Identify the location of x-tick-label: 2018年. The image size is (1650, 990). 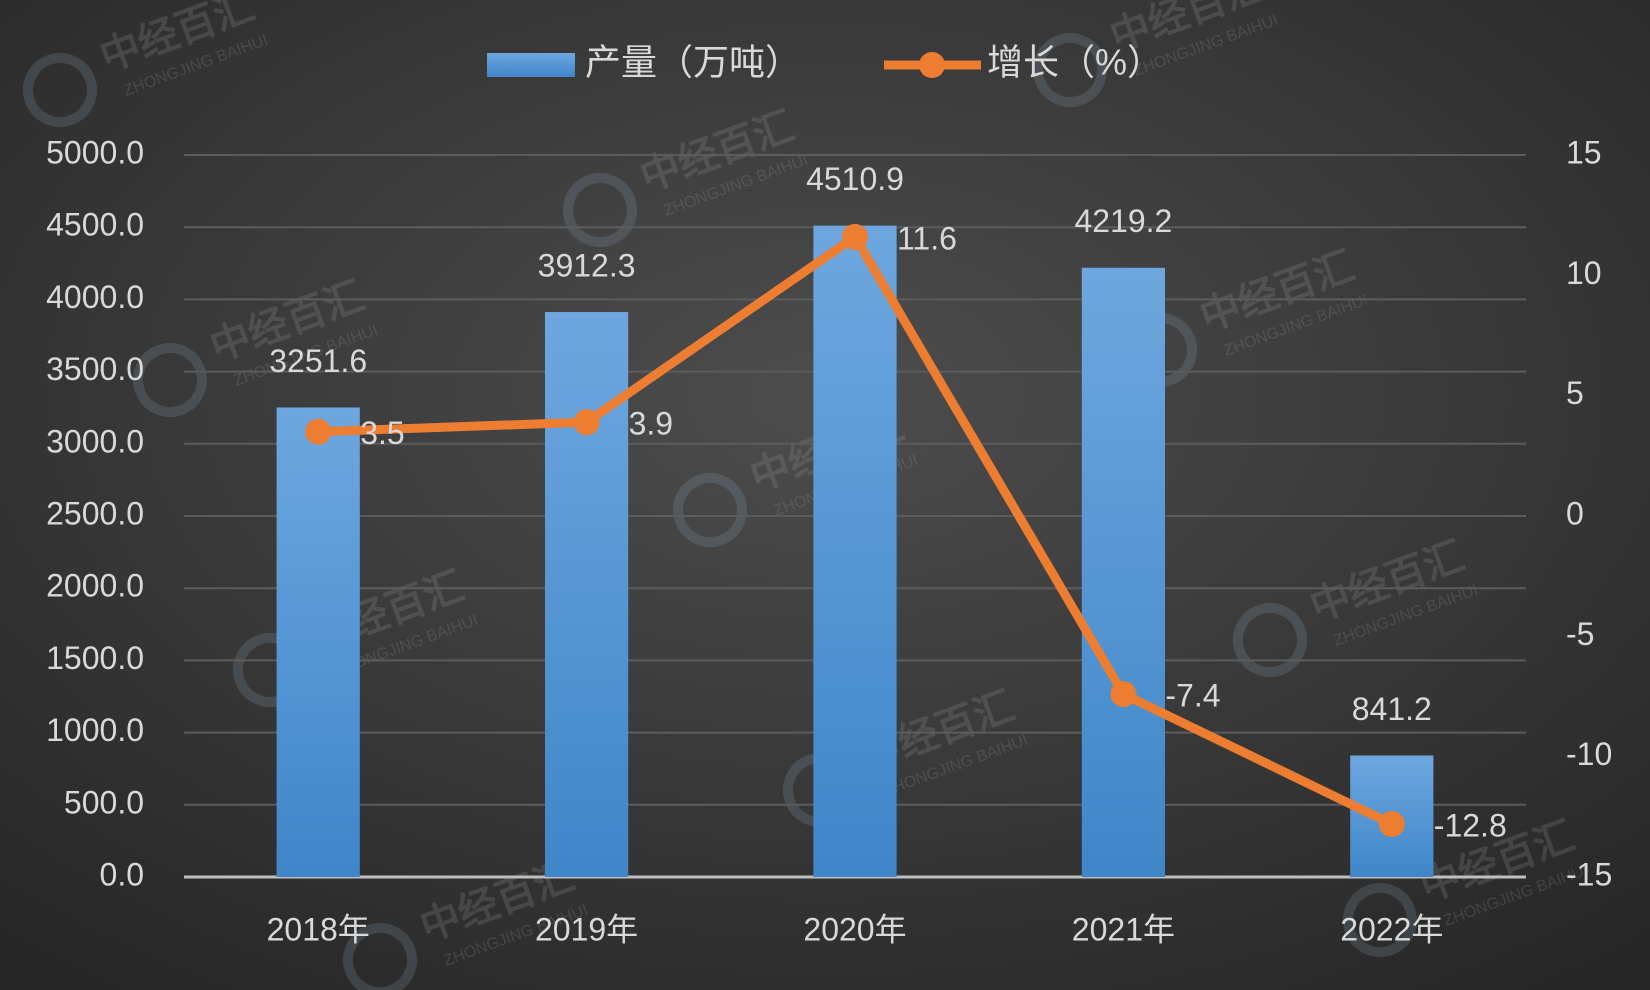
(318, 929).